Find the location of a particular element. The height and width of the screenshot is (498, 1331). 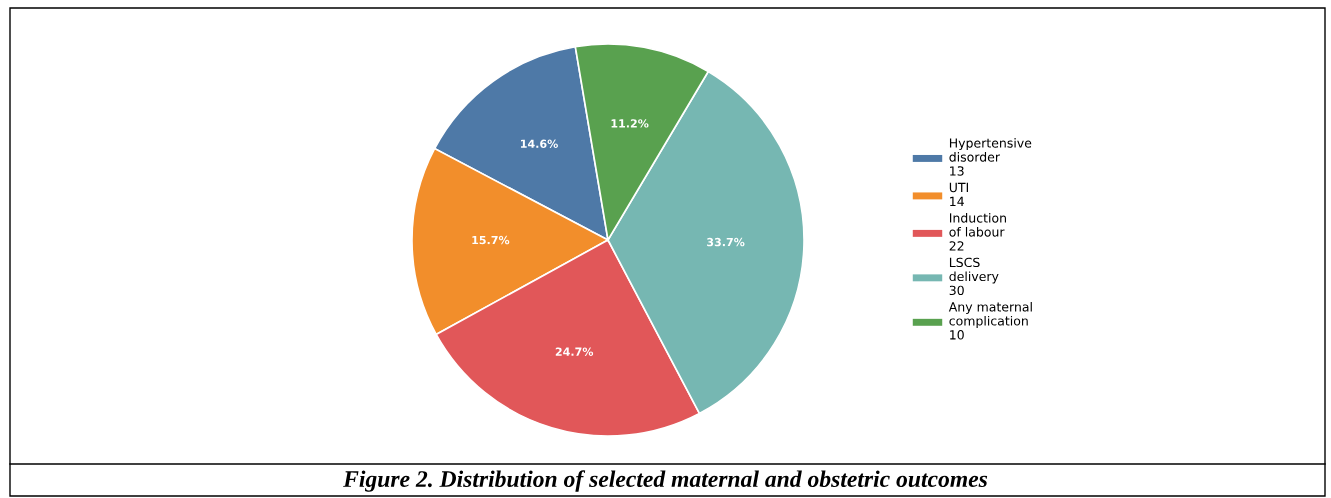

data-label: 15.7% is located at coordinates (491, 240).